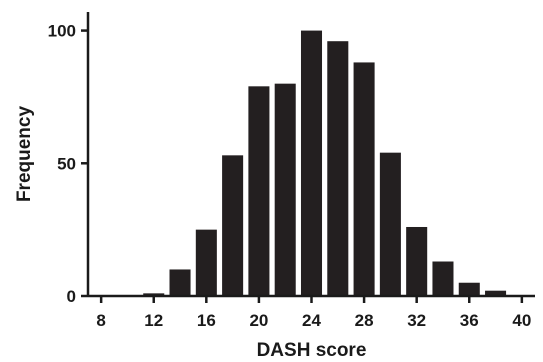 The image size is (543, 362). I want to click on x-tick-label: 24, so click(311, 320).